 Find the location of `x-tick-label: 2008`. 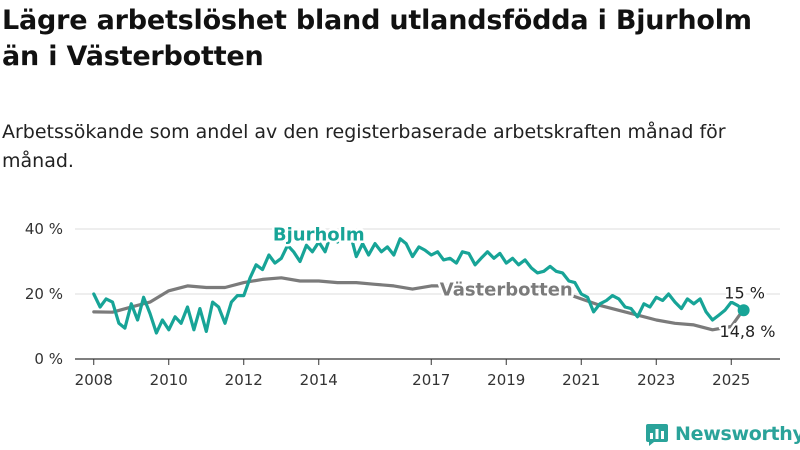

x-tick-label: 2008 is located at coordinates (94, 380).